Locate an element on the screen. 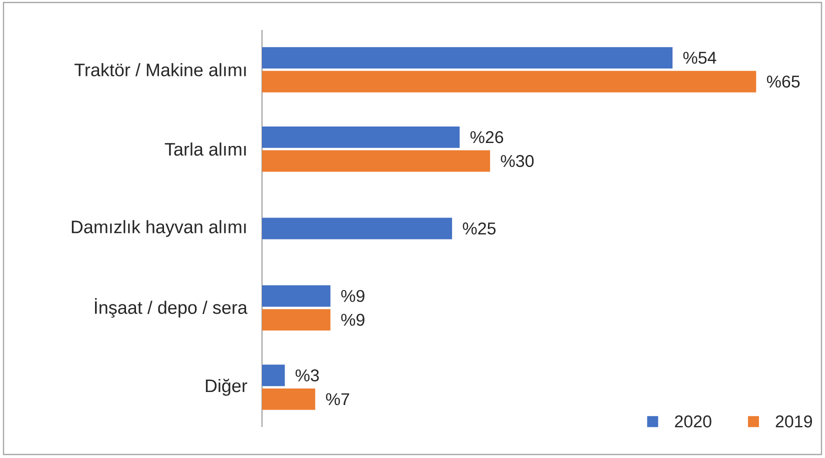  data-label: %7 is located at coordinates (338, 399).